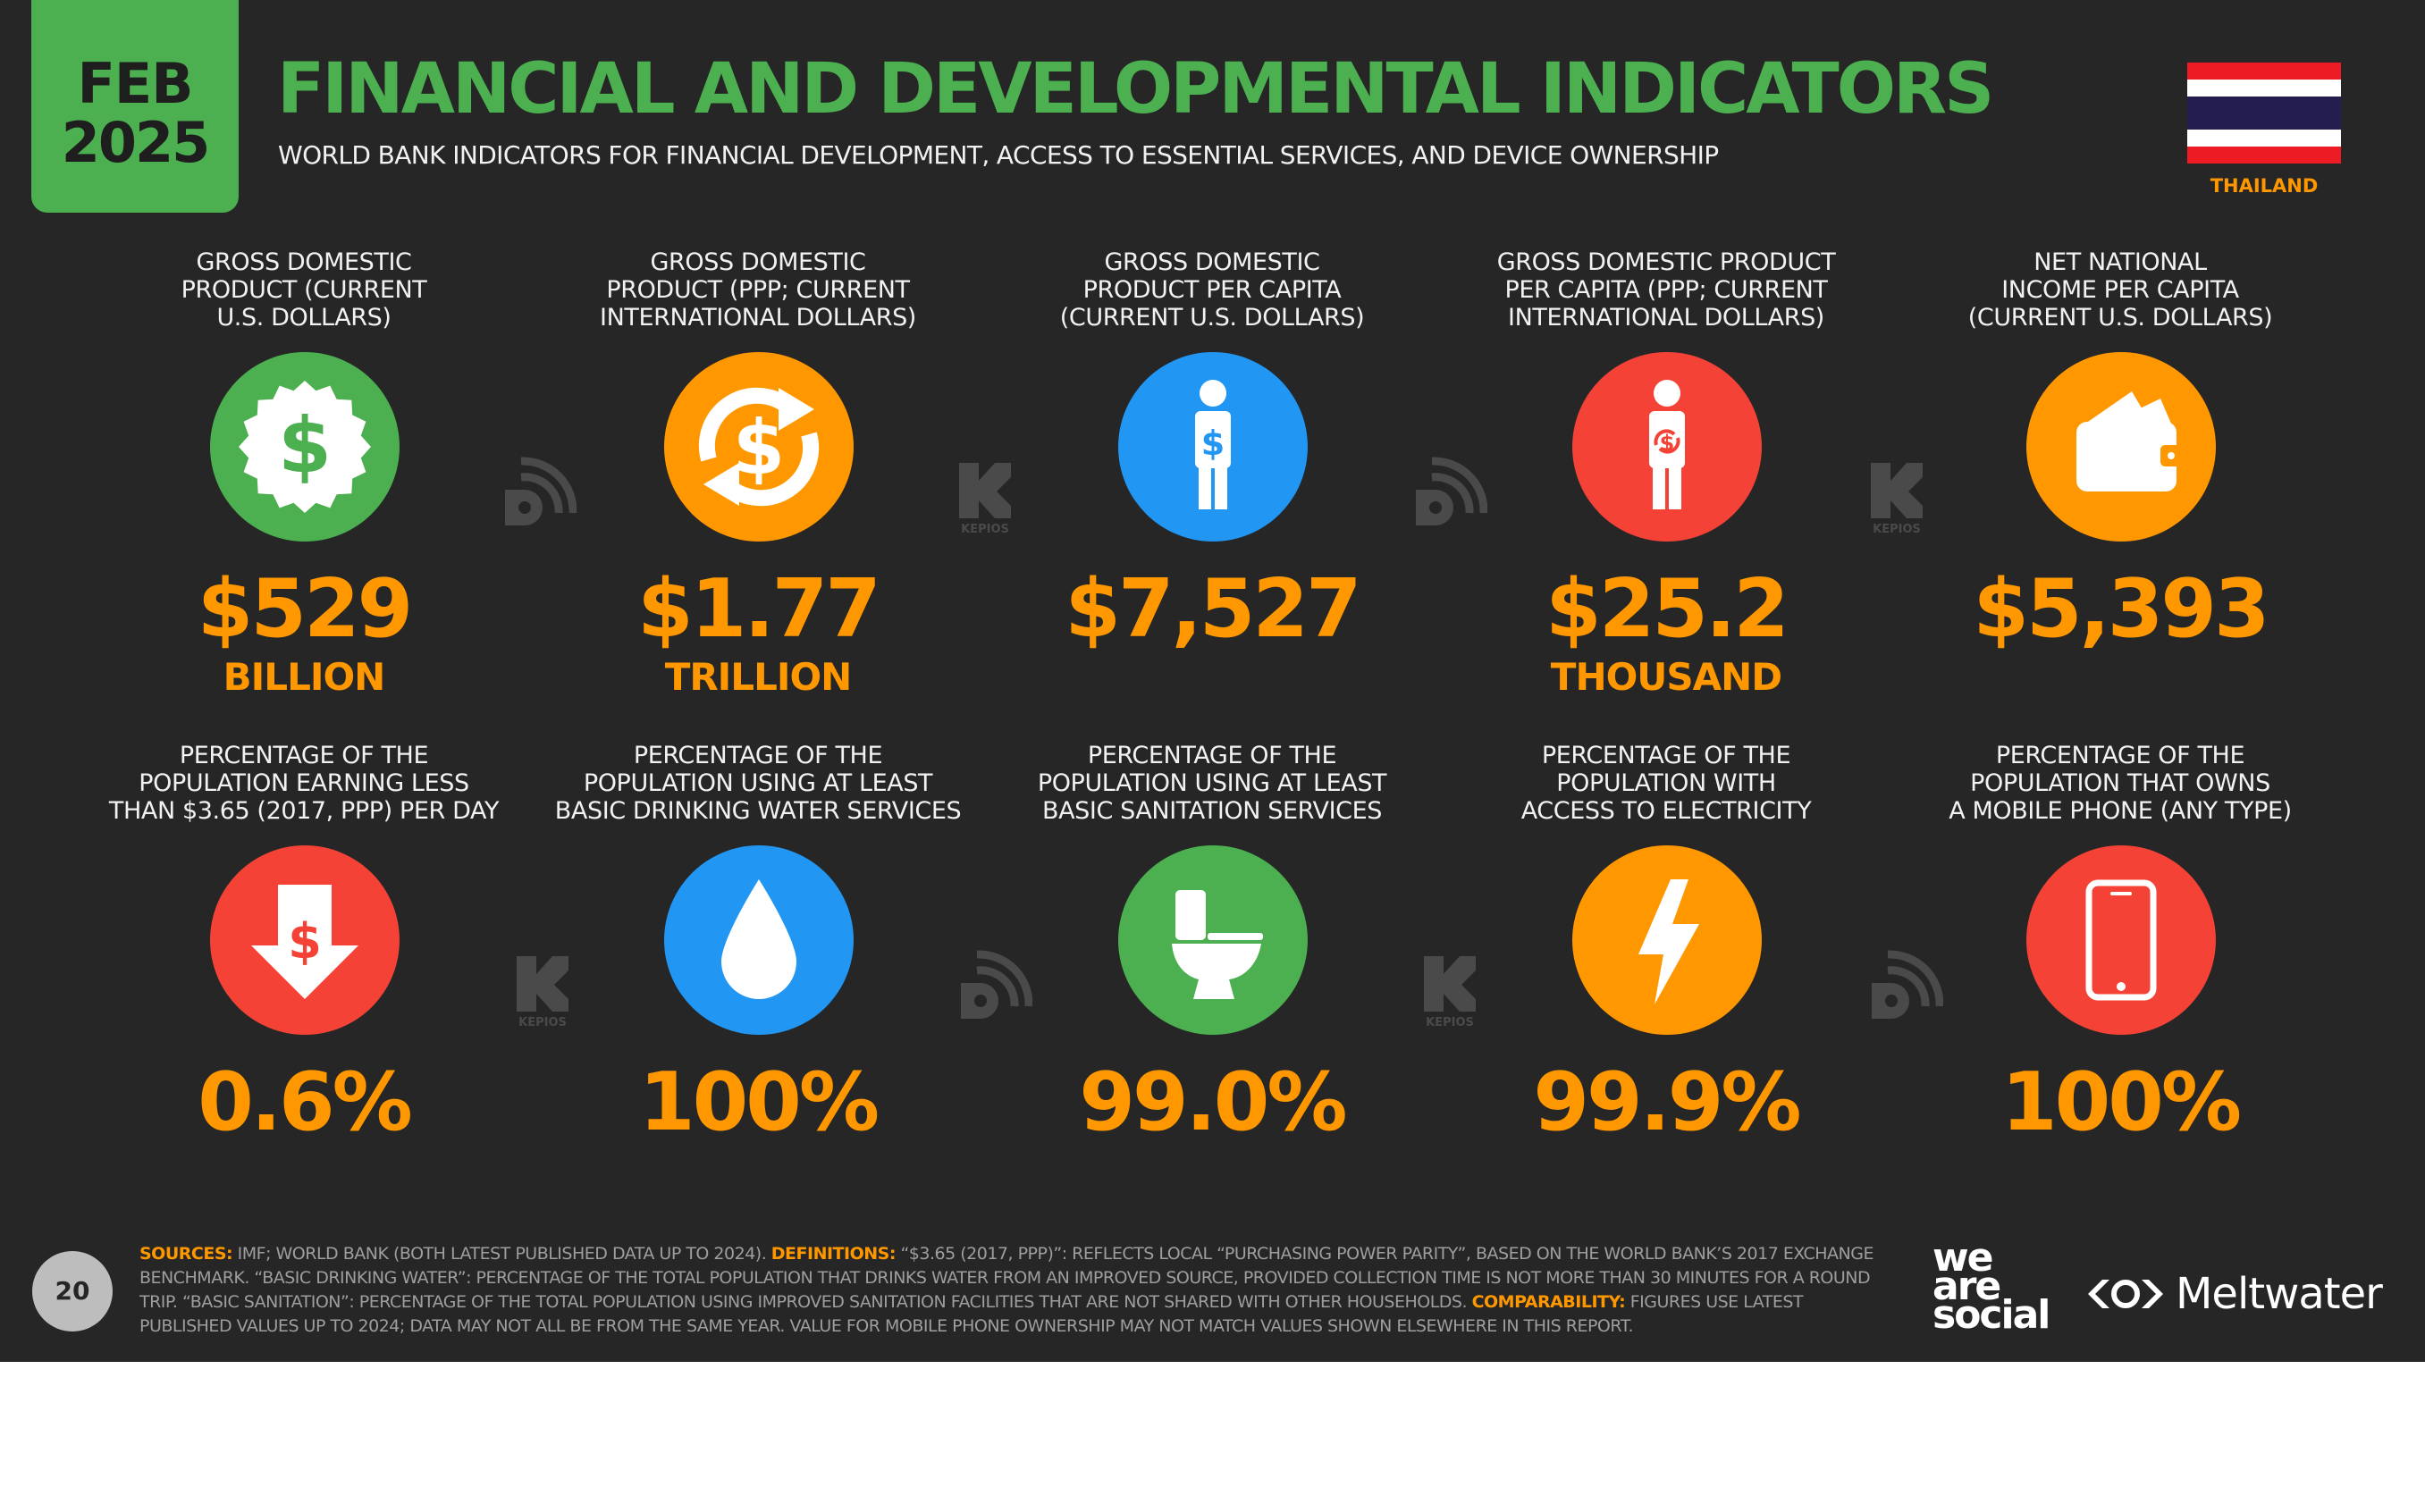 The image size is (2425, 1512). What do you see at coordinates (304, 783) in the screenshot?
I see `indicator-label: POPULATION EARNING LESS` at bounding box center [304, 783].